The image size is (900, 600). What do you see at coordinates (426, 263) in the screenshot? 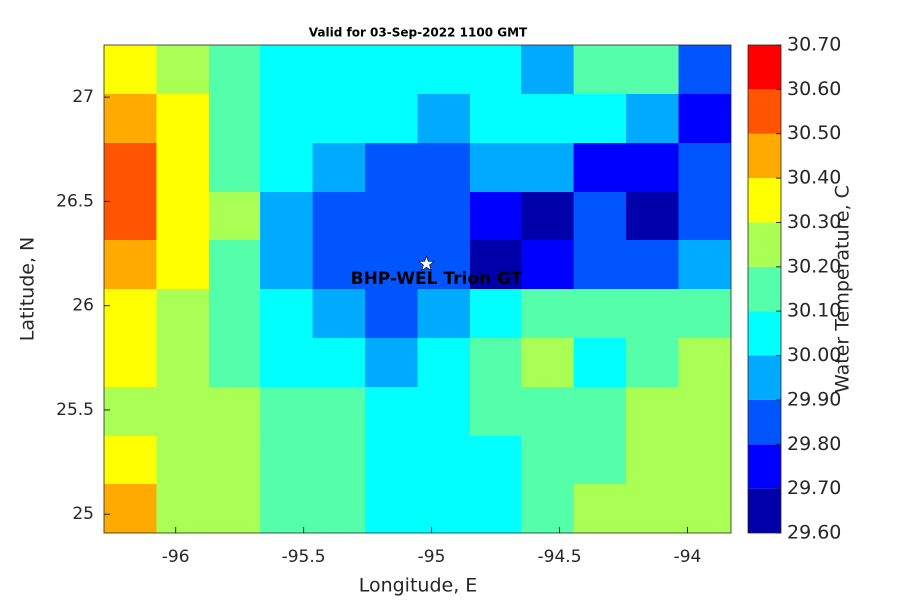
I see `site-marker` at bounding box center [426, 263].